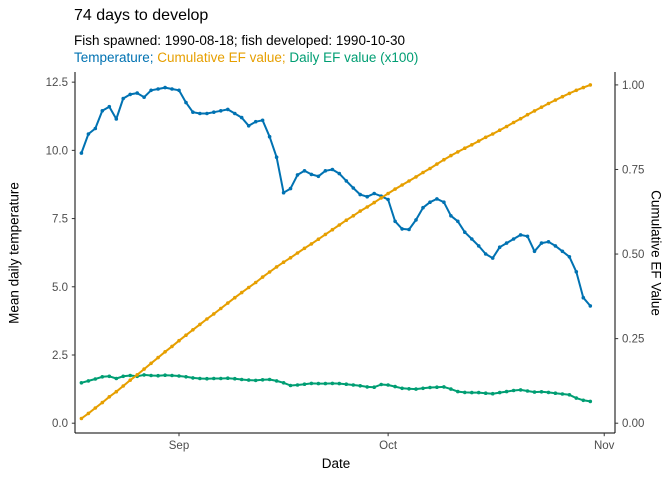 This screenshot has height=480, width=672. What do you see at coordinates (57, 83) in the screenshot?
I see `y-left-tick-label: 12.5` at bounding box center [57, 83].